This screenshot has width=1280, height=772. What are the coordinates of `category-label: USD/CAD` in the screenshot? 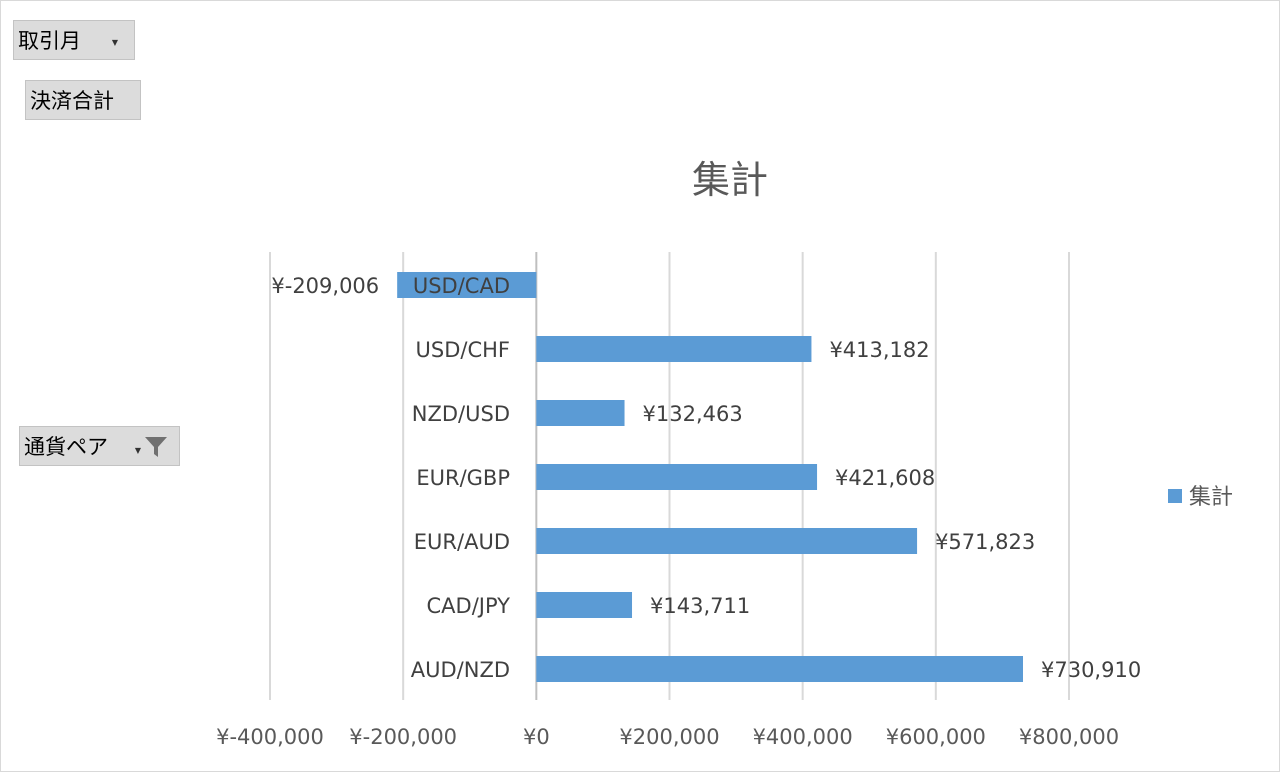 It's located at (461, 286).